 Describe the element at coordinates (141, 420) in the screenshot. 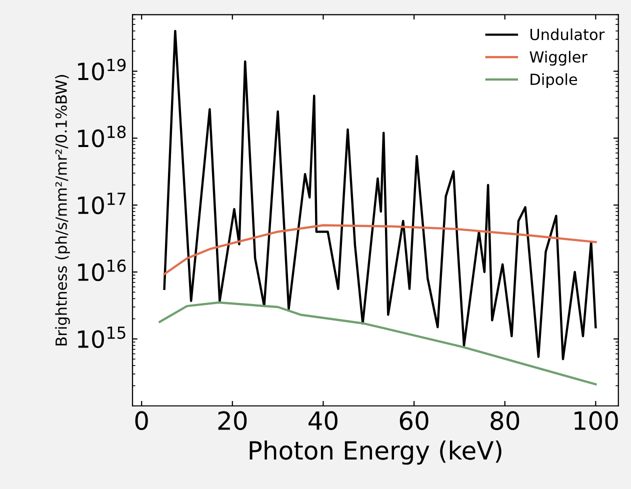

I see `x-tick-label: 0` at that location.